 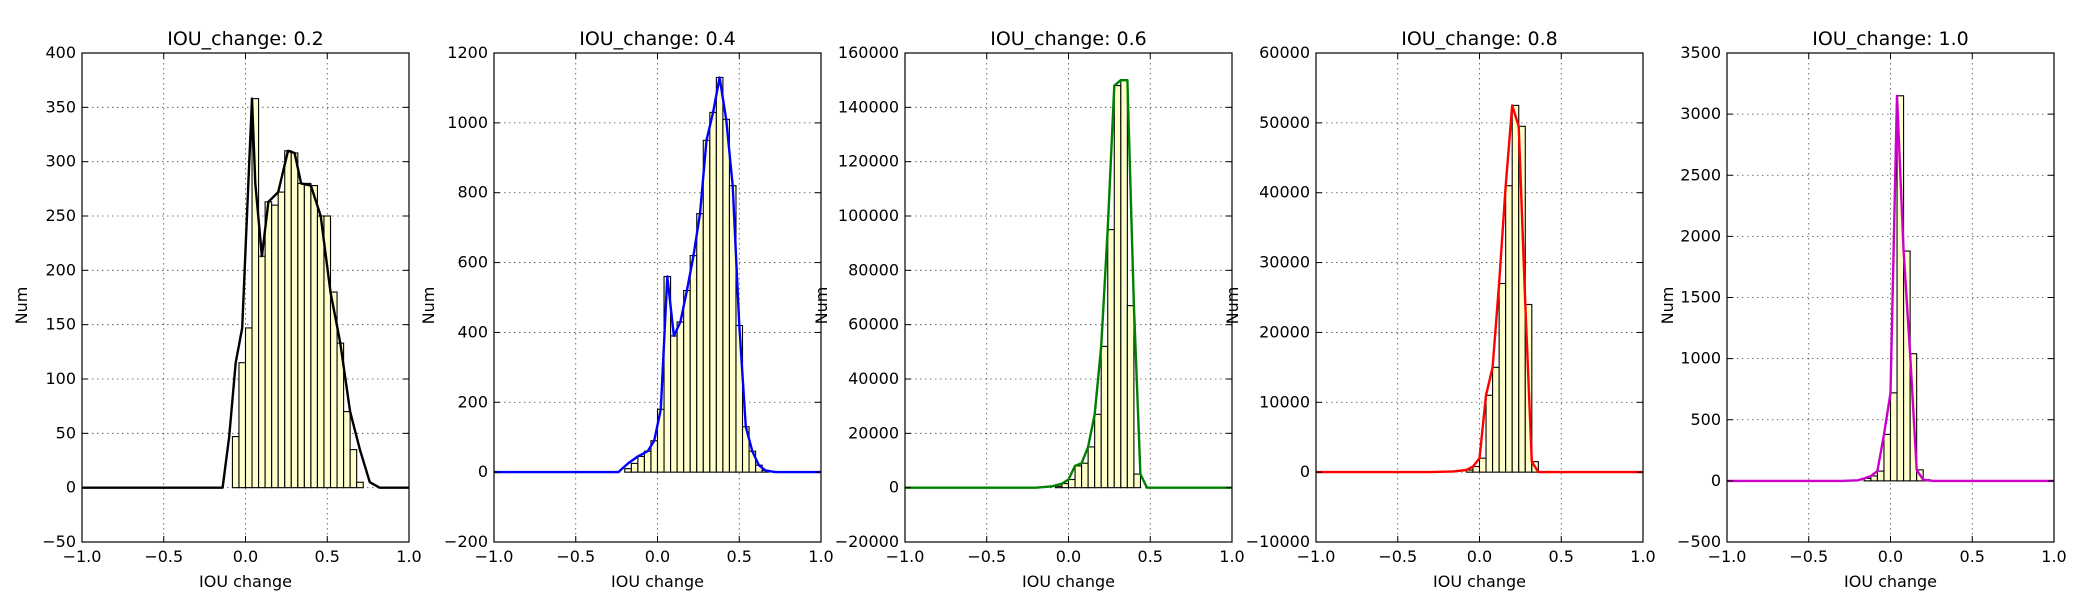 What do you see at coordinates (867, 541) in the screenshot?
I see `y-tick-label: −20000` at bounding box center [867, 541].